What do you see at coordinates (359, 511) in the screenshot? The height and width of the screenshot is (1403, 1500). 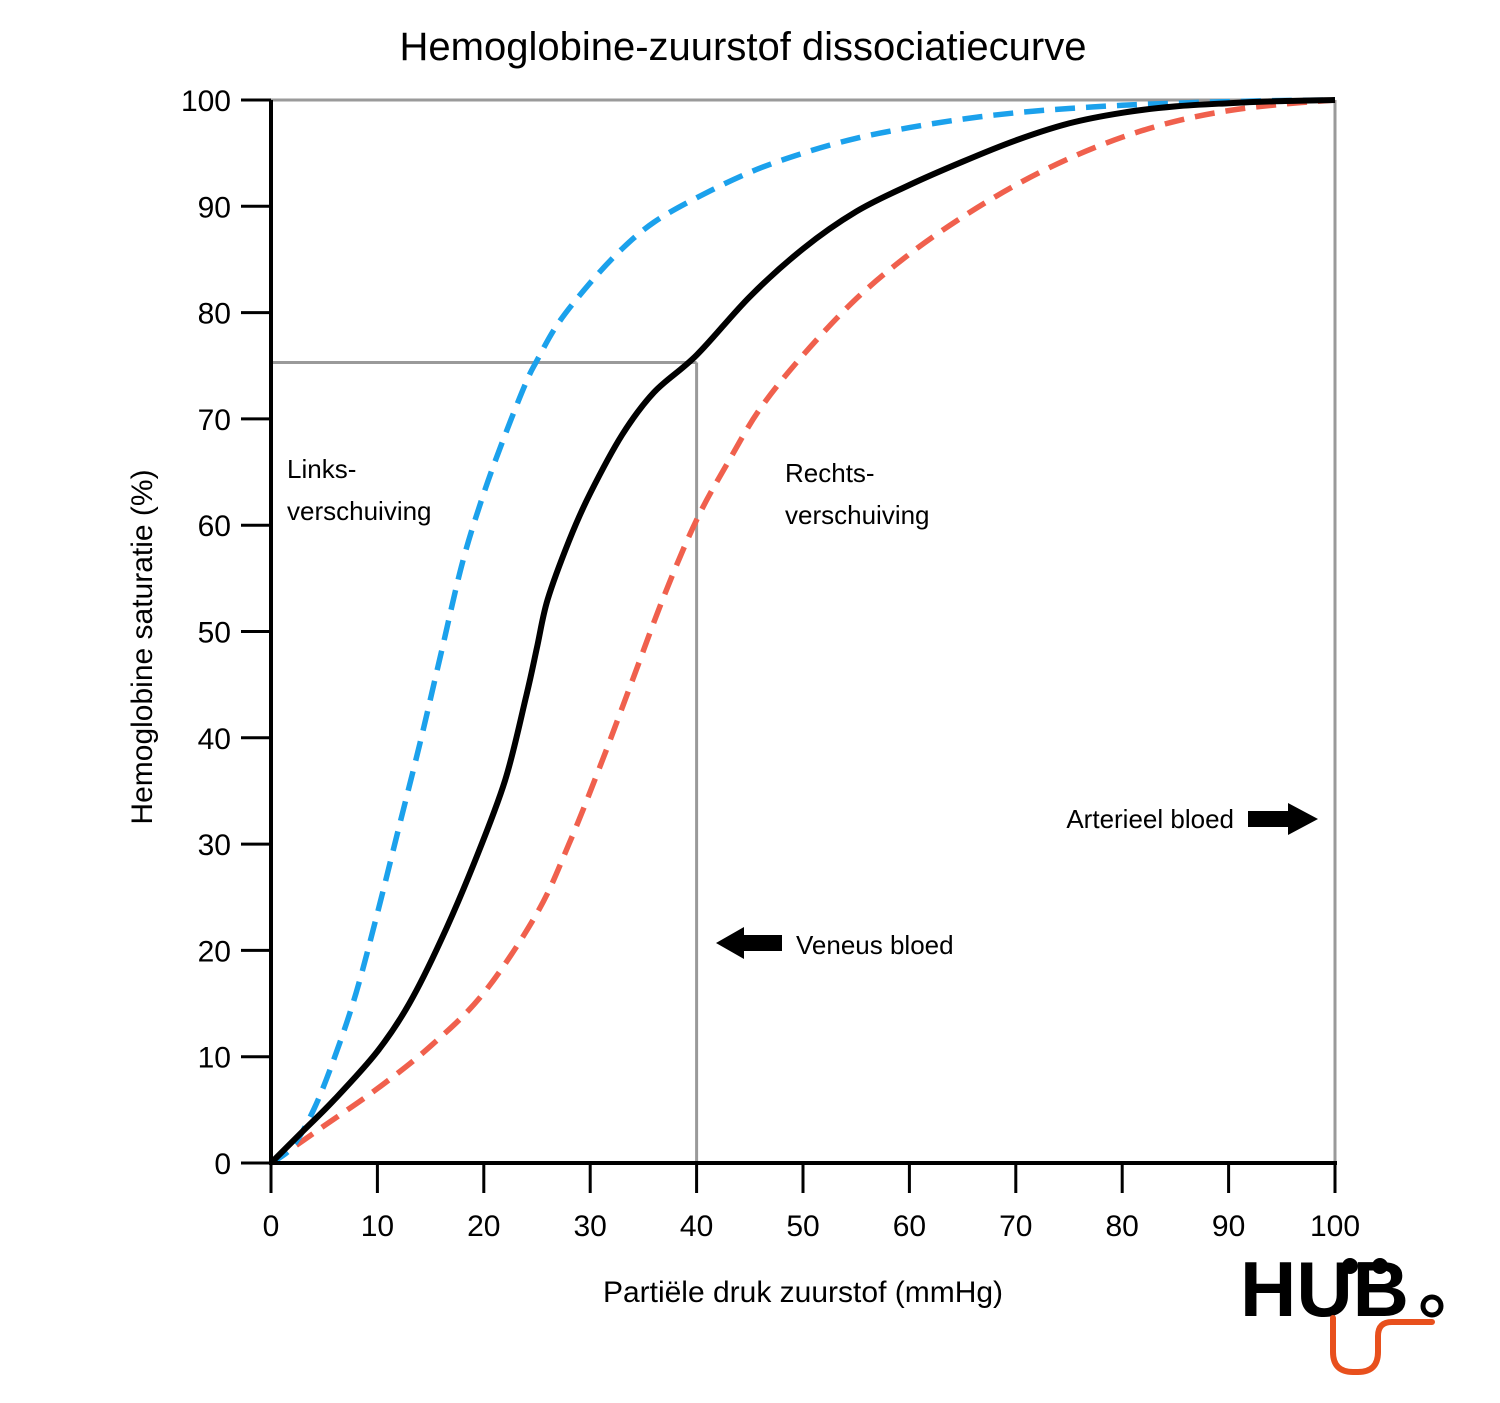 I see `left-shift-label-line-2: verschuiving` at bounding box center [359, 511].